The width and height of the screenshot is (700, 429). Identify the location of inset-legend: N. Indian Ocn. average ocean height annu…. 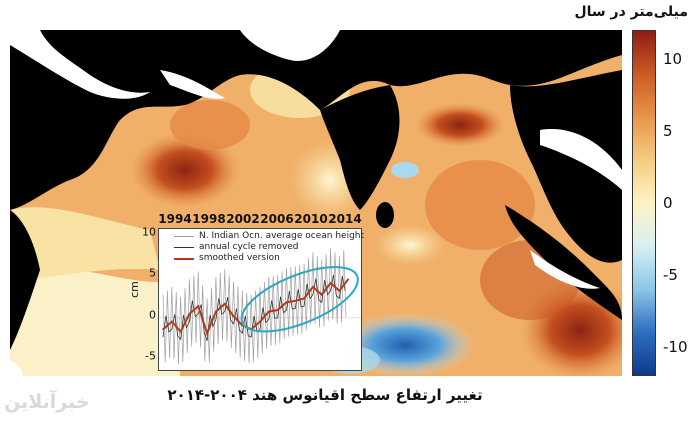
(269, 247).